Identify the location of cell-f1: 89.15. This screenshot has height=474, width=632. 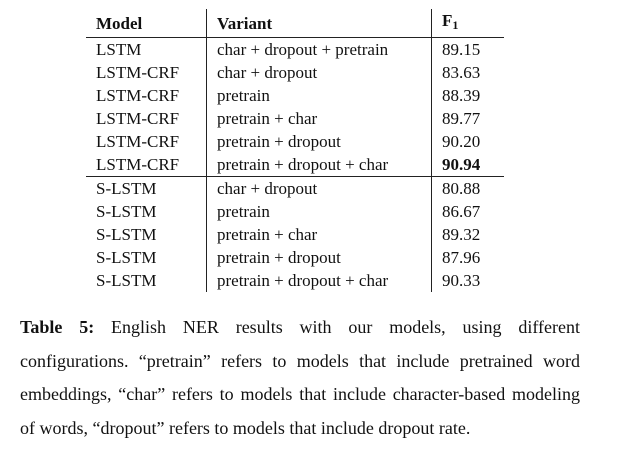
(467, 49).